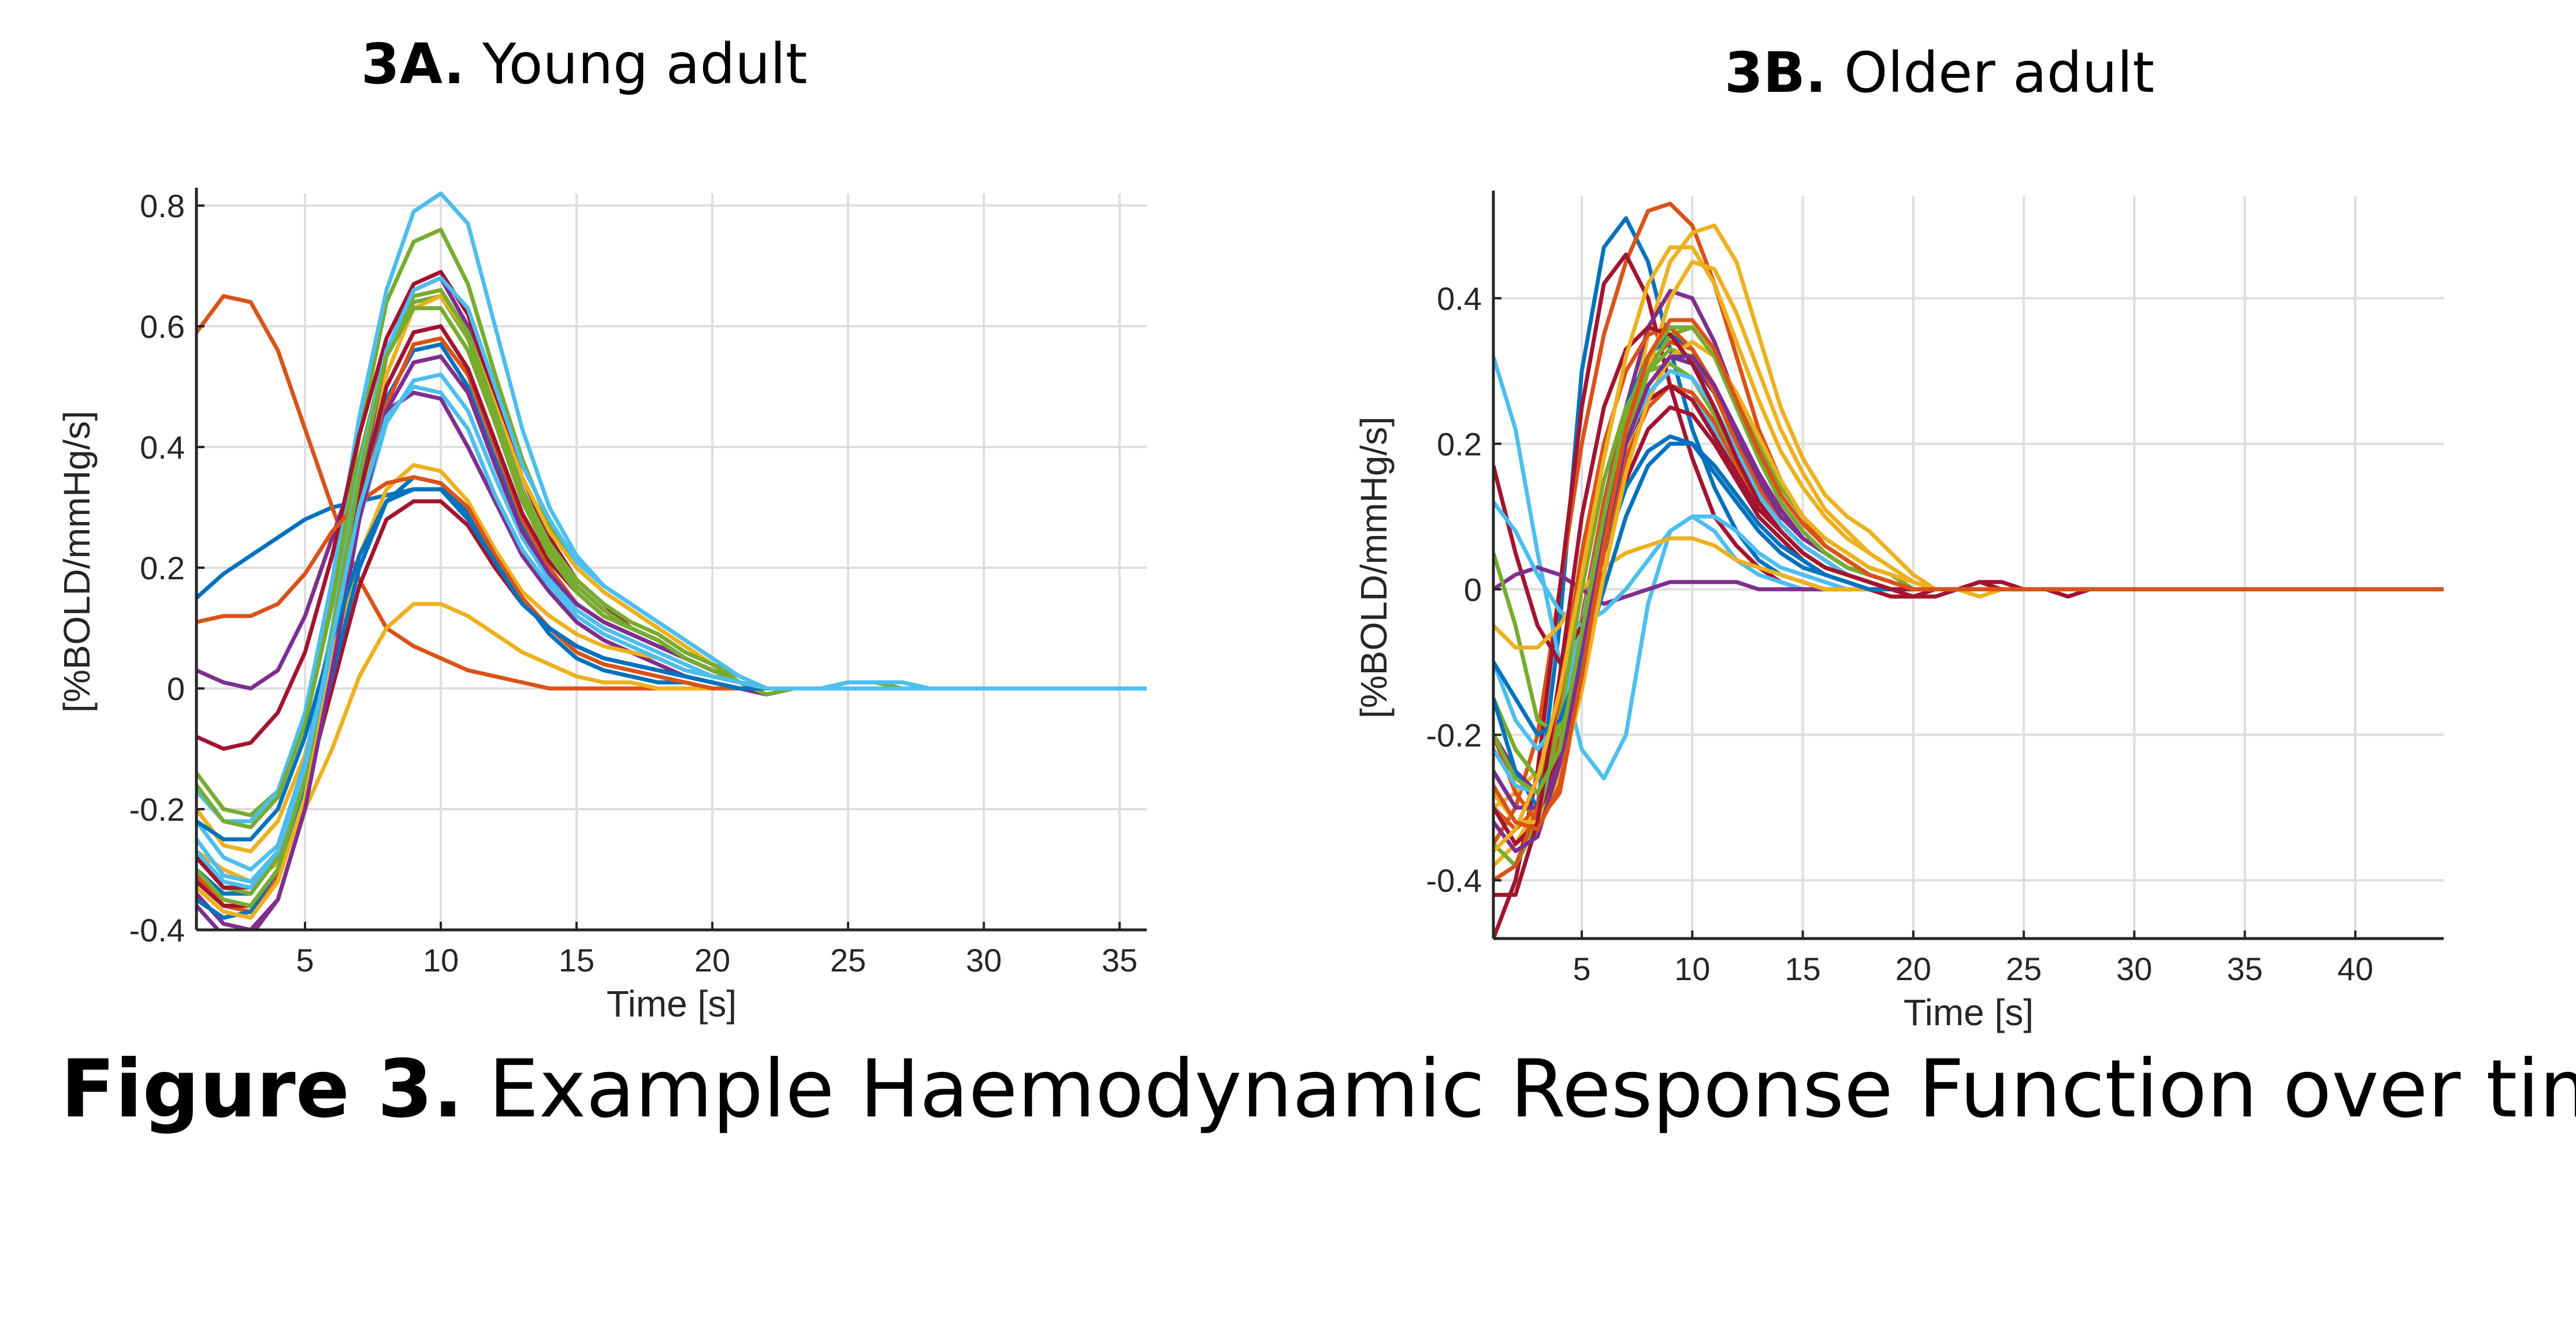 Image resolution: width=2576 pixels, height=1318 pixels. I want to click on a-ytick-label-3: 0.2, so click(162, 568).